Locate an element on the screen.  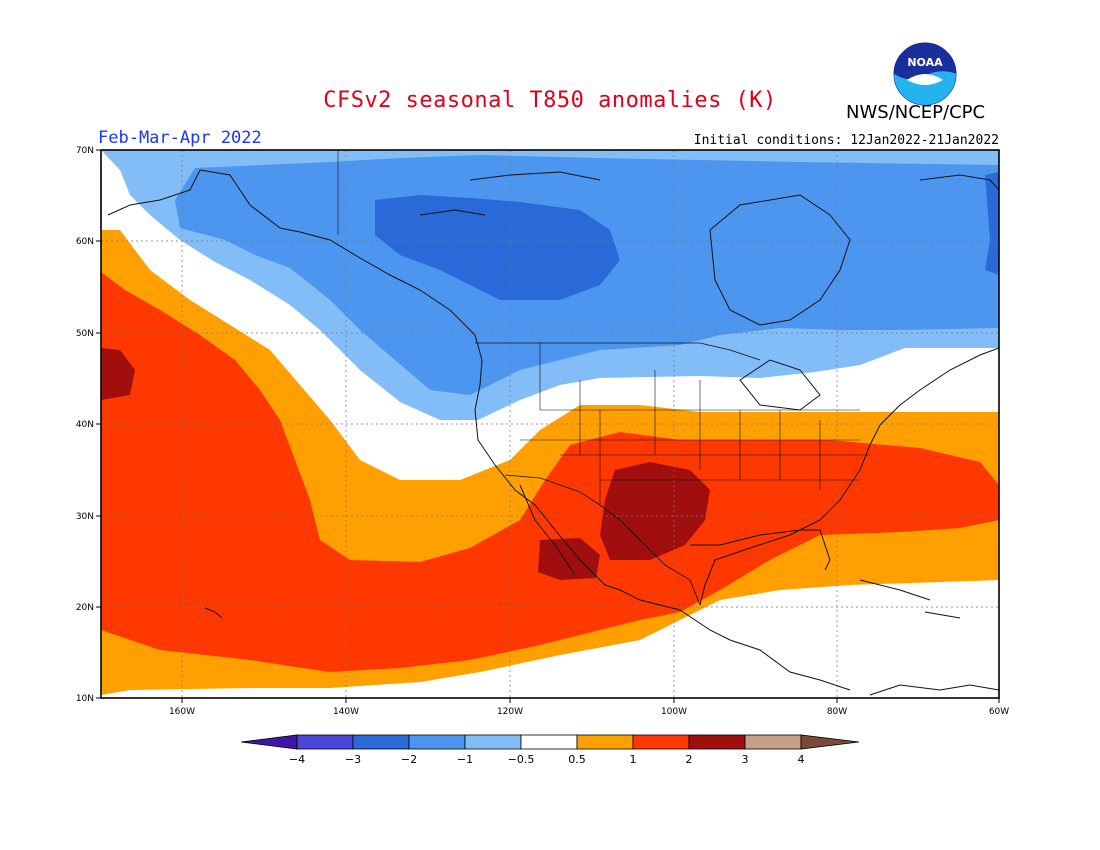
lon-tick: 60W is located at coordinates (999, 712).